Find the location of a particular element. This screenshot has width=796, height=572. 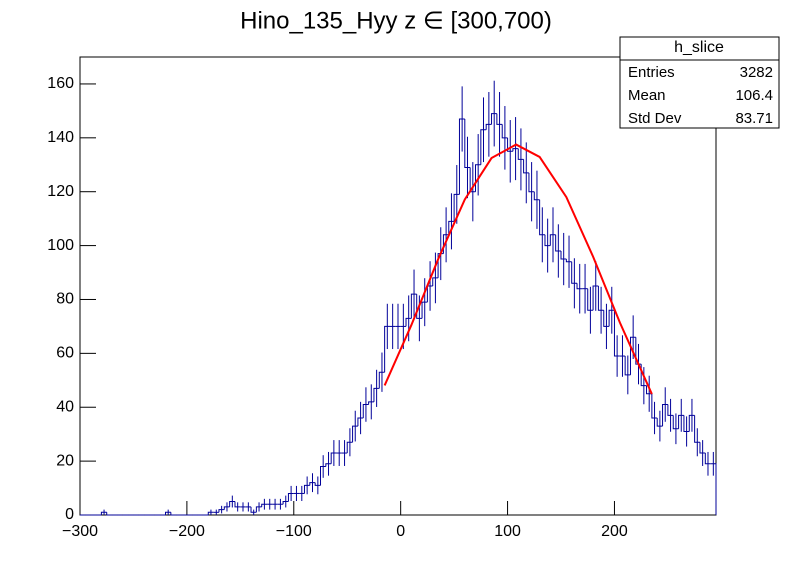

x-tick-label: 100 is located at coordinates (507, 531).